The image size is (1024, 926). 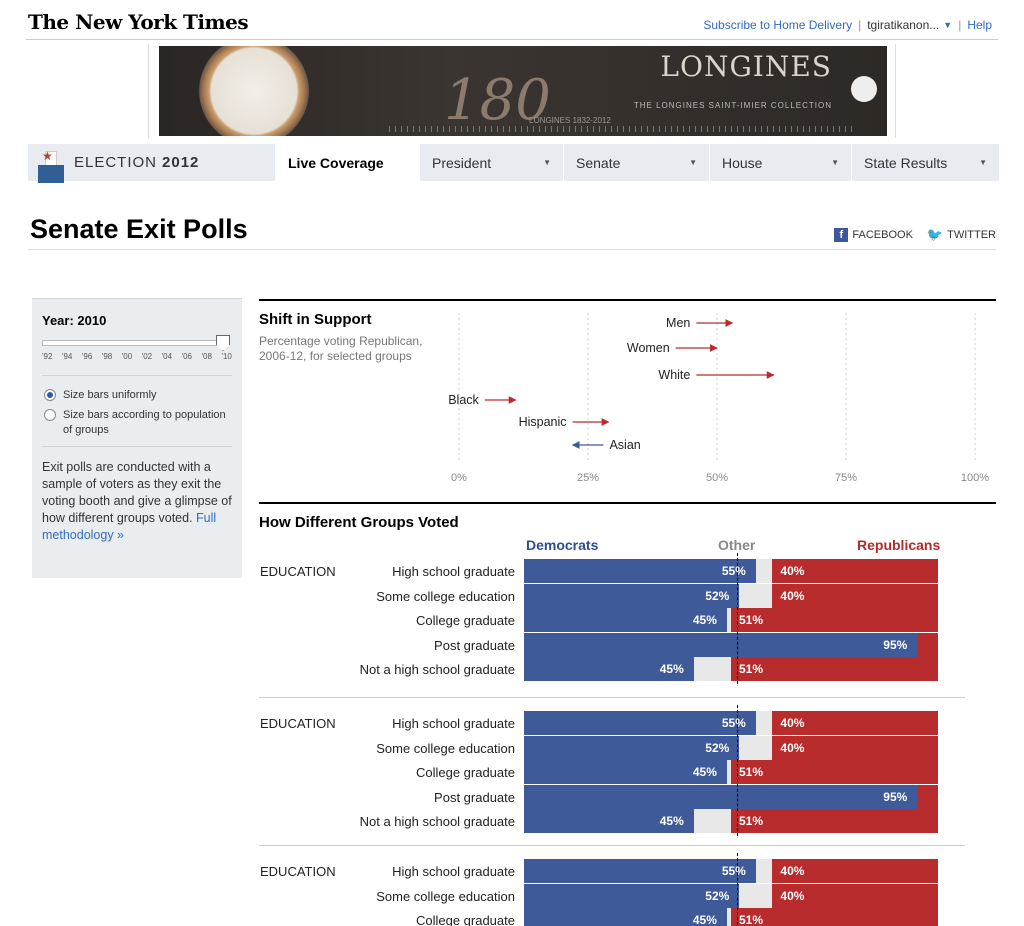 I want to click on year-tick: '94, so click(x=67, y=356).